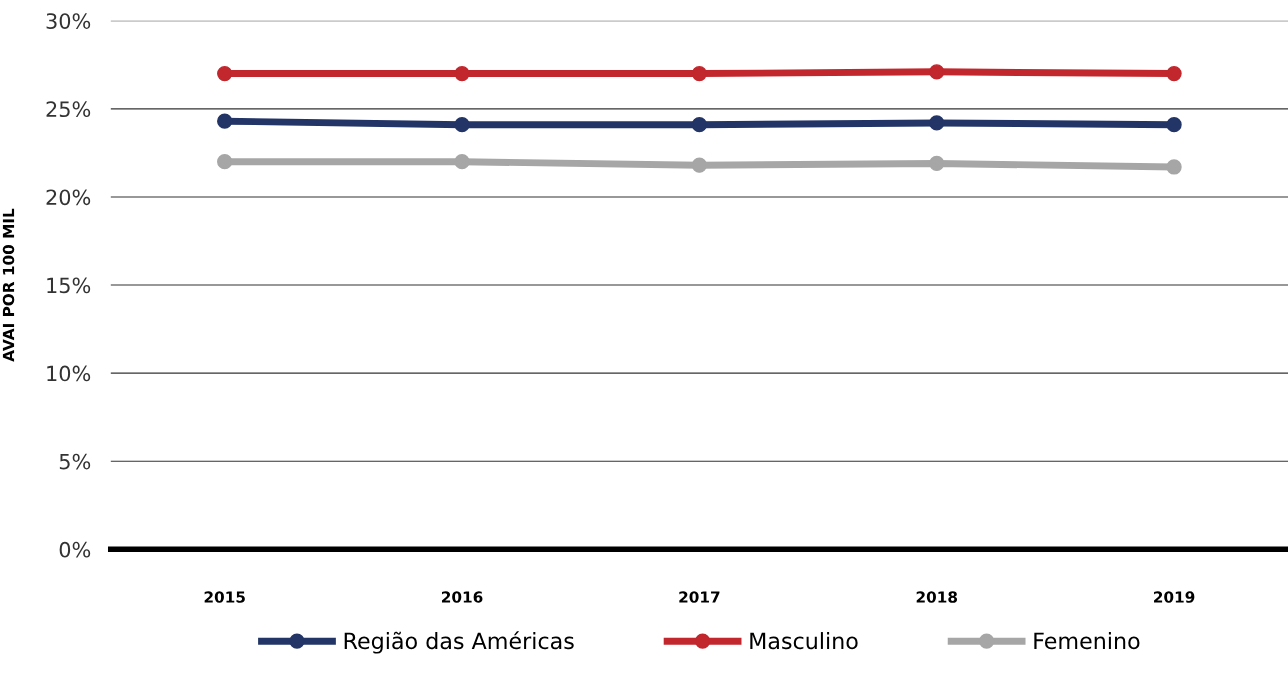 The height and width of the screenshot is (691, 1288). Describe the element at coordinates (68, 109) in the screenshot. I see `y-tick-label: 25%` at that location.